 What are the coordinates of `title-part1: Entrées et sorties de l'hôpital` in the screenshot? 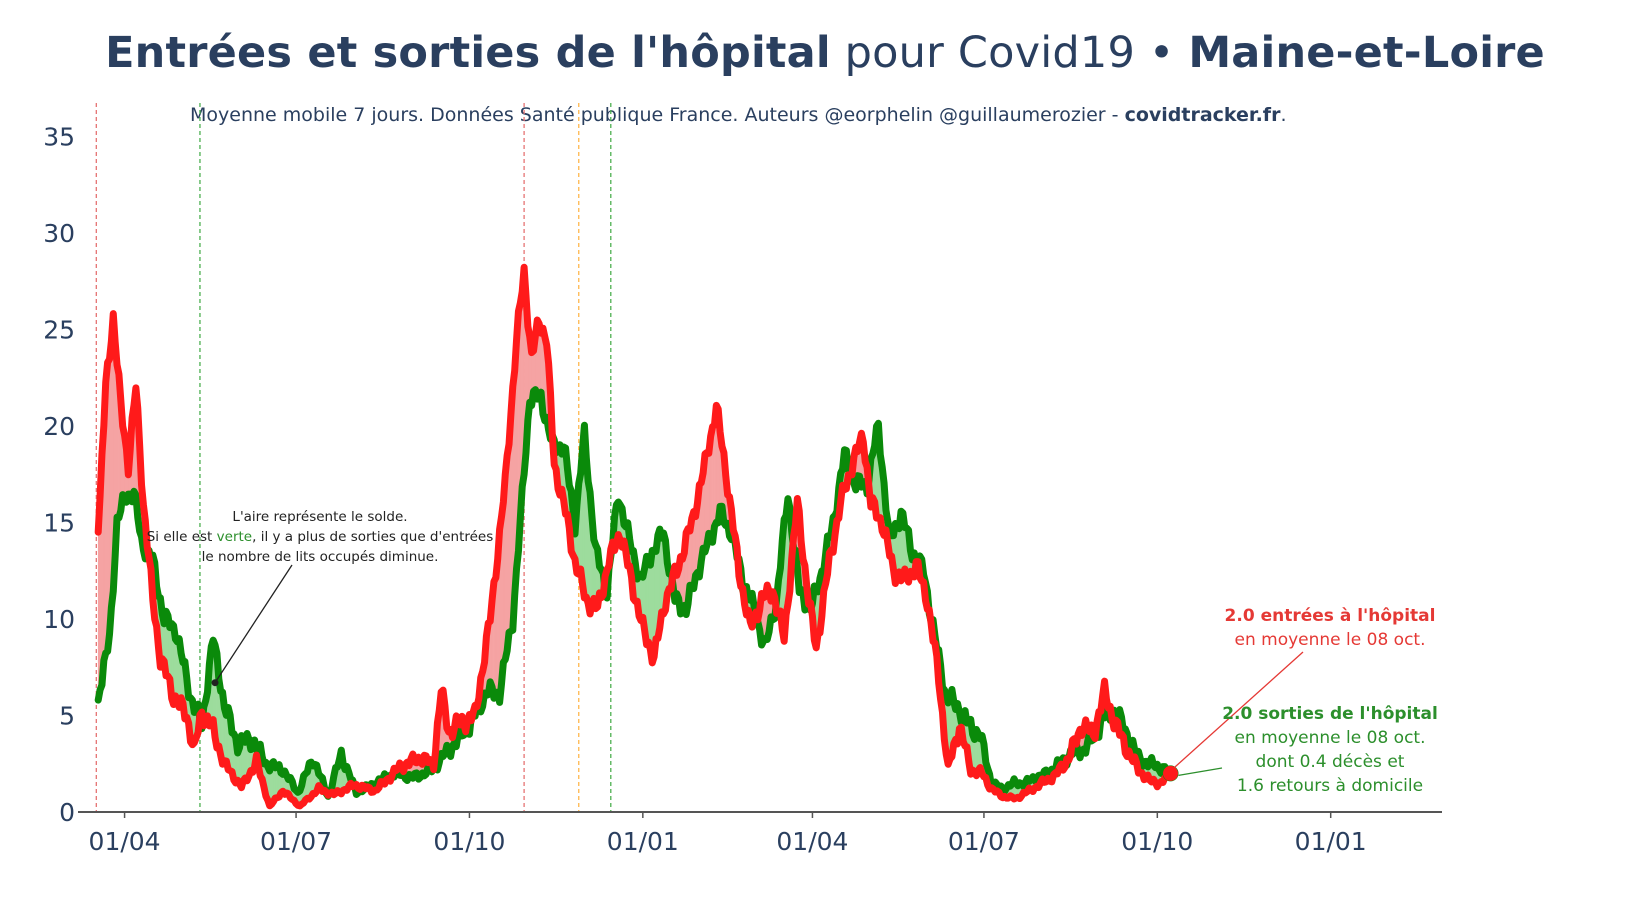 It's located at (468, 53).